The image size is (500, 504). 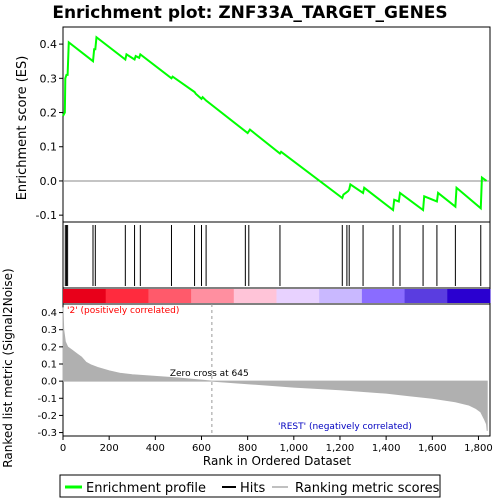 I want to click on enrichment-y-tick-label: -0.1, so click(x=46, y=215).